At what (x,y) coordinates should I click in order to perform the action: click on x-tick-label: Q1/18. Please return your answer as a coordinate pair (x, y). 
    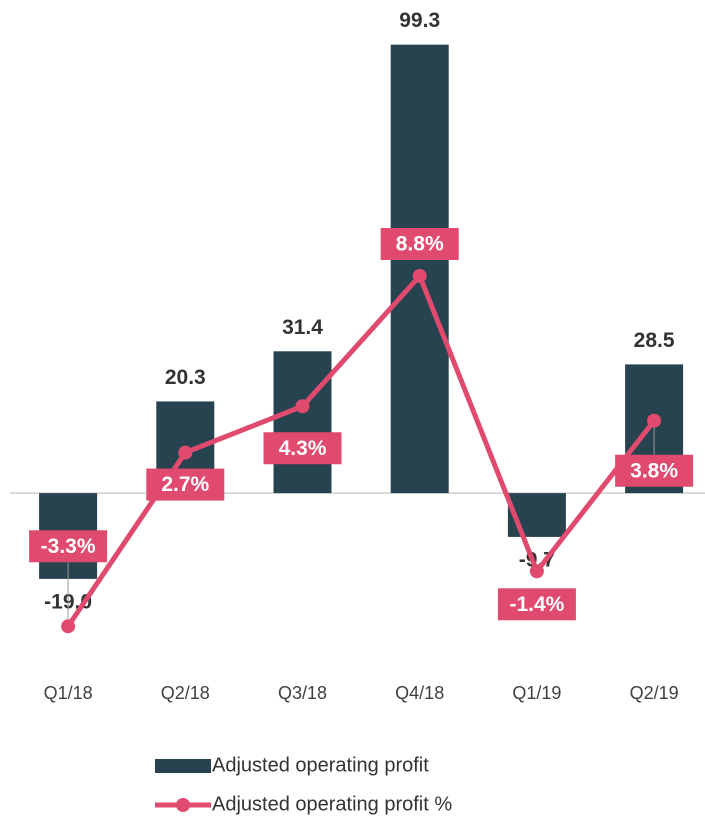
    Looking at the image, I should click on (68, 693).